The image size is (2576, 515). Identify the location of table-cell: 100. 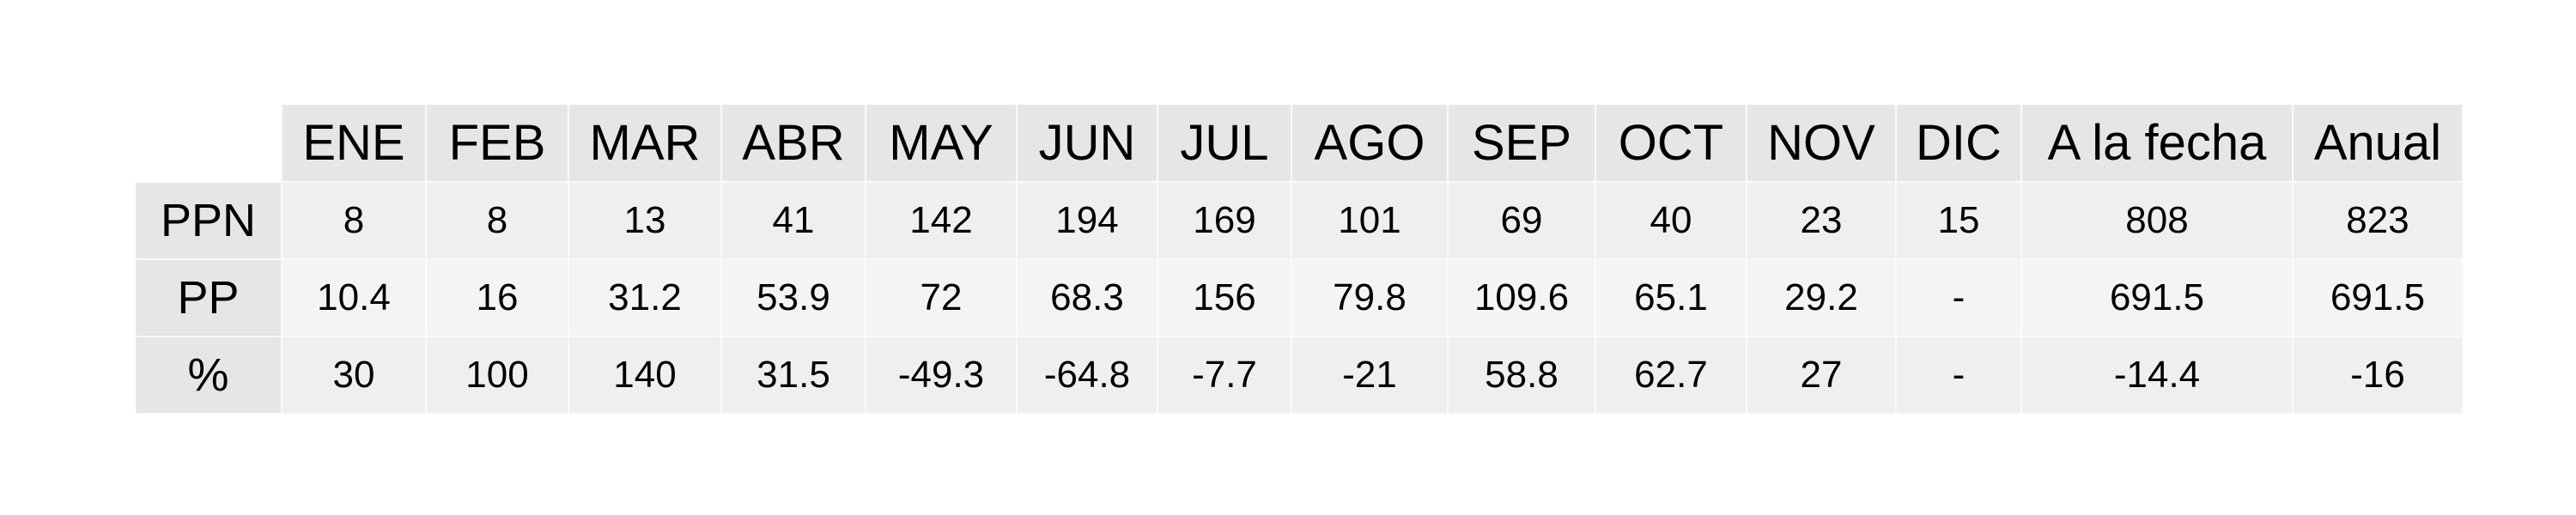
(497, 375).